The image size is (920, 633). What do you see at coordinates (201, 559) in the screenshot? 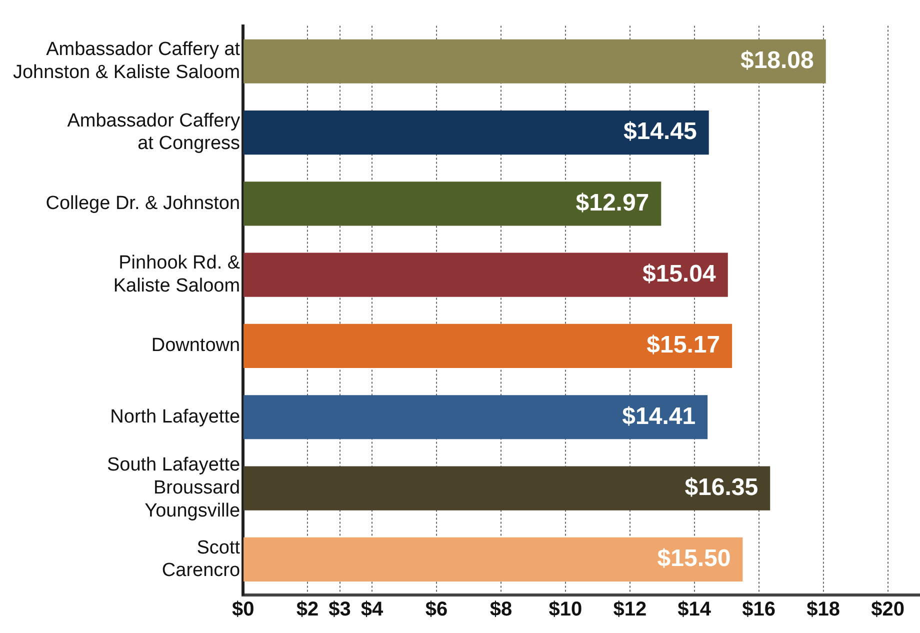
I see `y-tick-label: Scott Carencro` at bounding box center [201, 559].